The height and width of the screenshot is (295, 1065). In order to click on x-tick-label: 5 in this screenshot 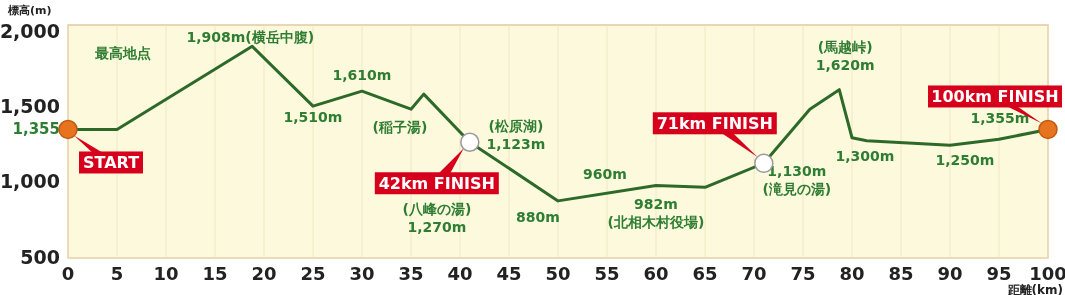, I will do `click(117, 273)`.